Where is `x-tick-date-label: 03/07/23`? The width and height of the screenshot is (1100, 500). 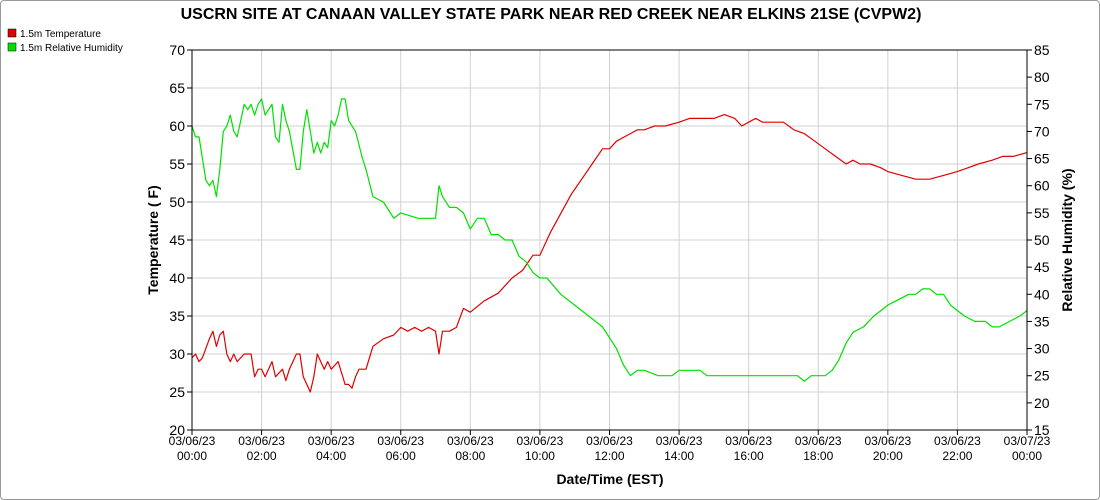
x-tick-date-label: 03/07/23 is located at coordinates (1027, 441).